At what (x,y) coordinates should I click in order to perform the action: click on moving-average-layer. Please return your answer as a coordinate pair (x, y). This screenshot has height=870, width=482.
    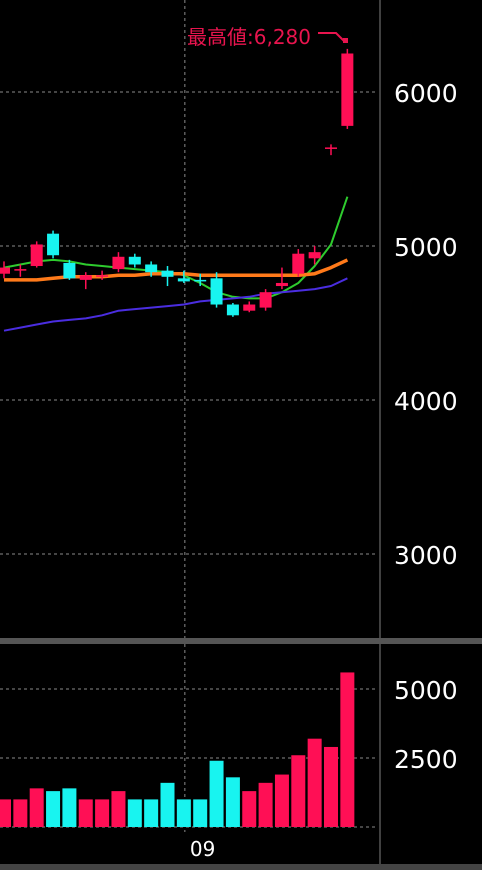
    Looking at the image, I should click on (176, 264).